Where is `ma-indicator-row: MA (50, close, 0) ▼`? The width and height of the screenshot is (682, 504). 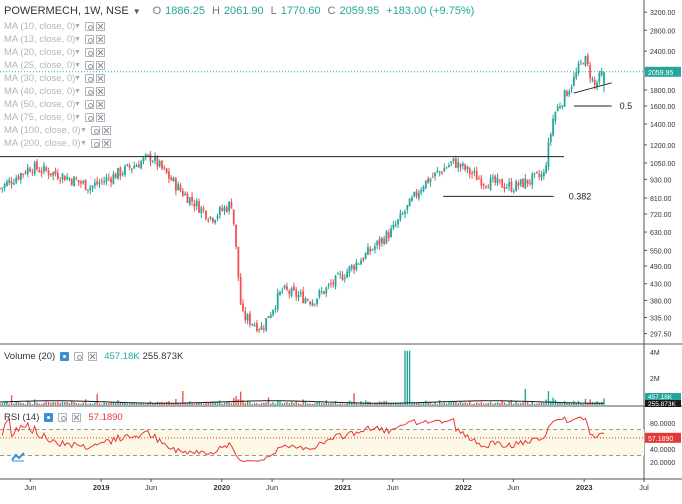
ma-indicator-row: MA (50, close, 0) ▼ is located at coordinates (57, 104).